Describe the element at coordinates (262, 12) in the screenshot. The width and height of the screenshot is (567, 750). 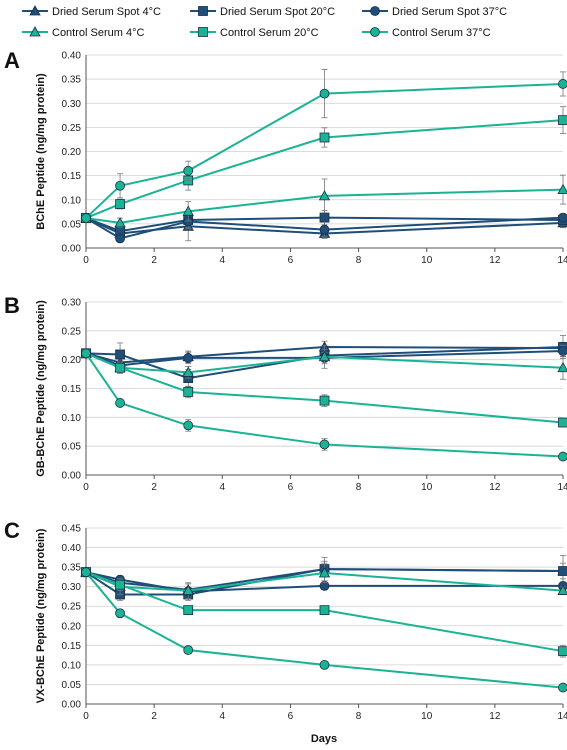
I see `legend-item-dried-serum-spot-20c: Dried Serum Spot 20°C` at that location.